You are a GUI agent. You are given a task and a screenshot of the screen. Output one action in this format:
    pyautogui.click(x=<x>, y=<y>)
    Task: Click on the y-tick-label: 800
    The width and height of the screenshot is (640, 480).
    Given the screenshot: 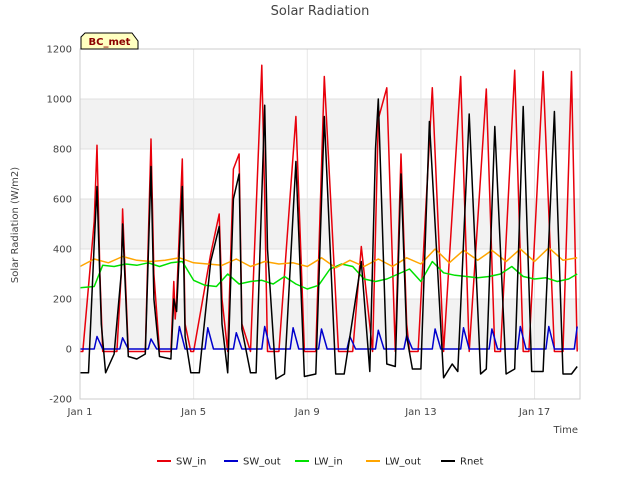 What is the action you would take?
    pyautogui.click(x=62, y=150)
    